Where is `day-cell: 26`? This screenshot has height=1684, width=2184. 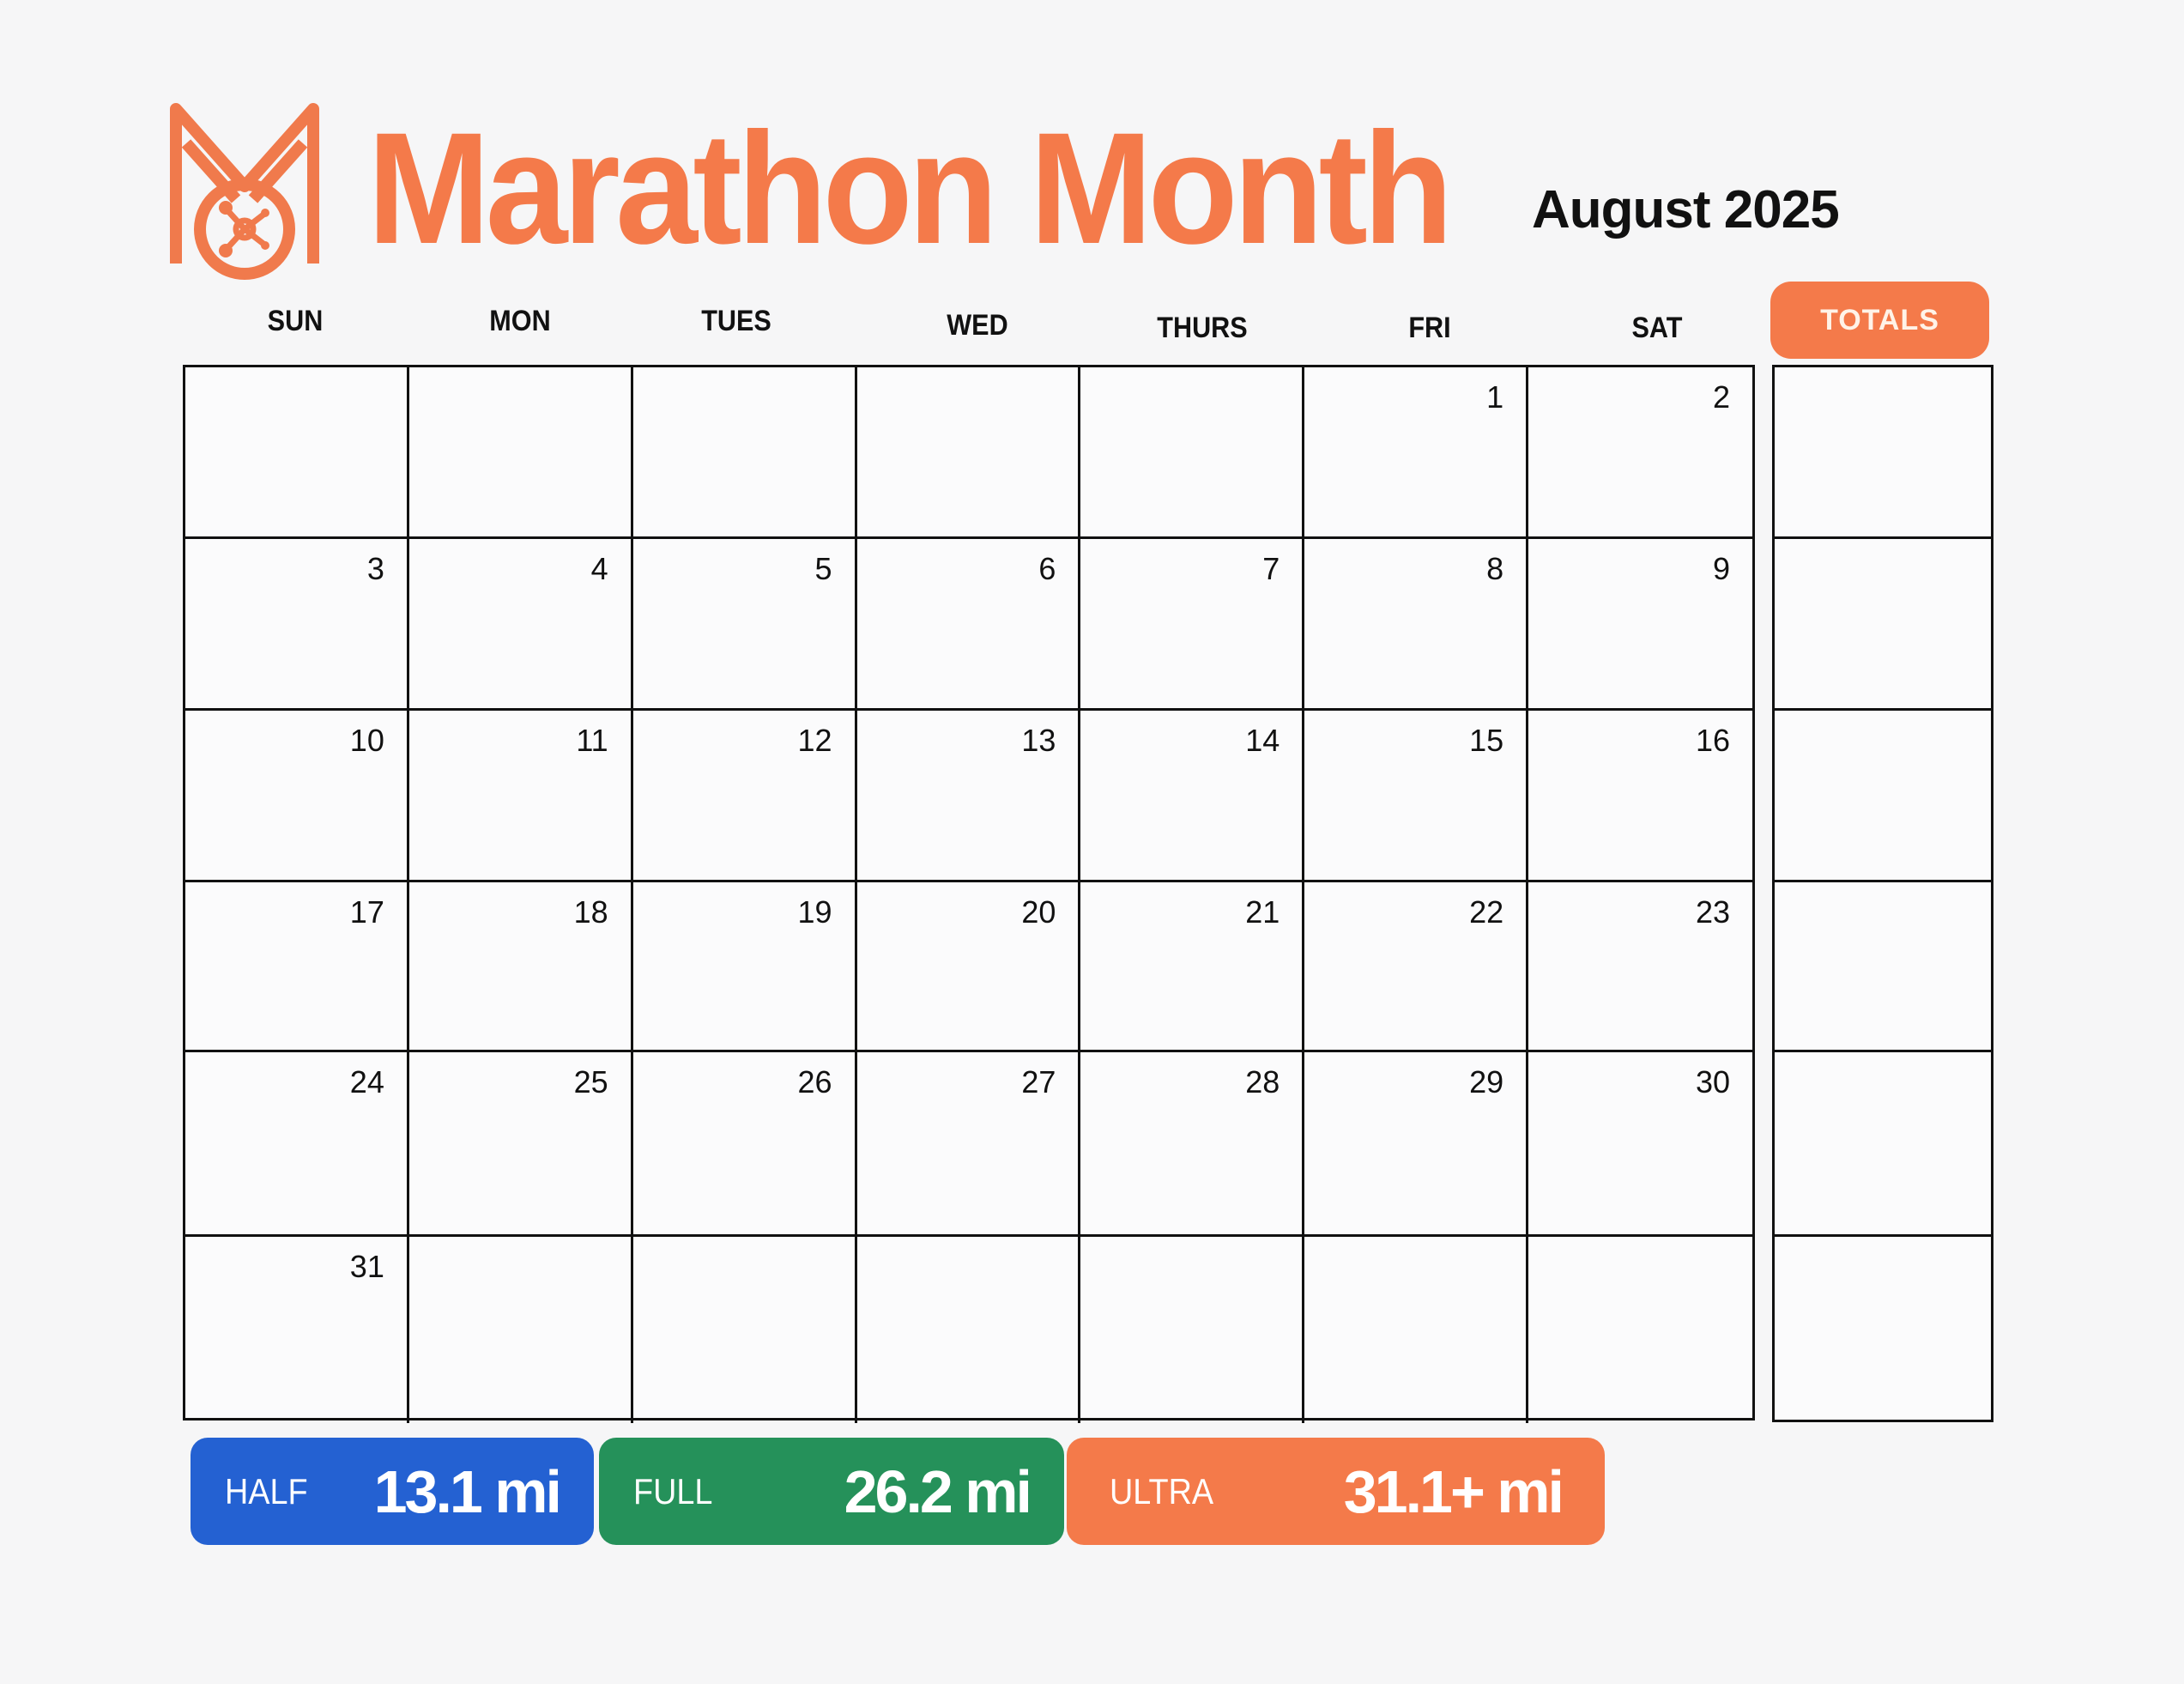 day-cell: 26 is located at coordinates (744, 1144).